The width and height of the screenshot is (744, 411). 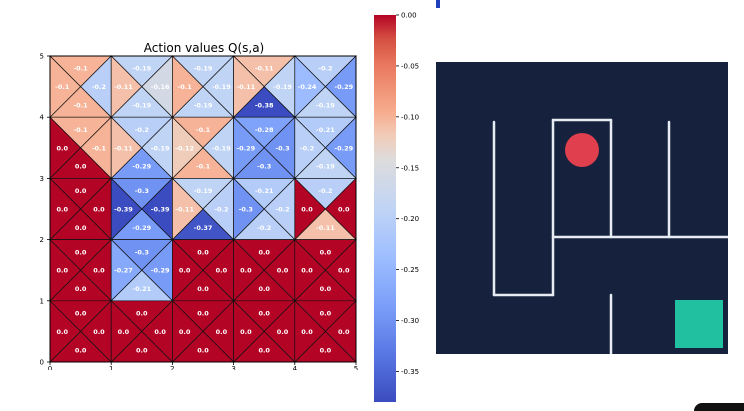 What do you see at coordinates (410, 321) in the screenshot?
I see `colorbar-tick-label: -0.30` at bounding box center [410, 321].